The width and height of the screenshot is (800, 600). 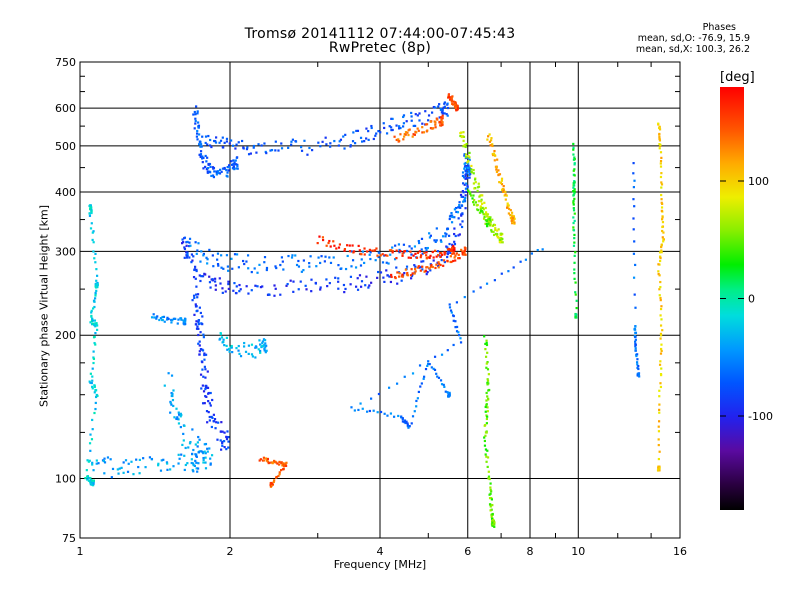 What do you see at coordinates (65, 479) in the screenshot?
I see `y-tick-label: 100` at bounding box center [65, 479].